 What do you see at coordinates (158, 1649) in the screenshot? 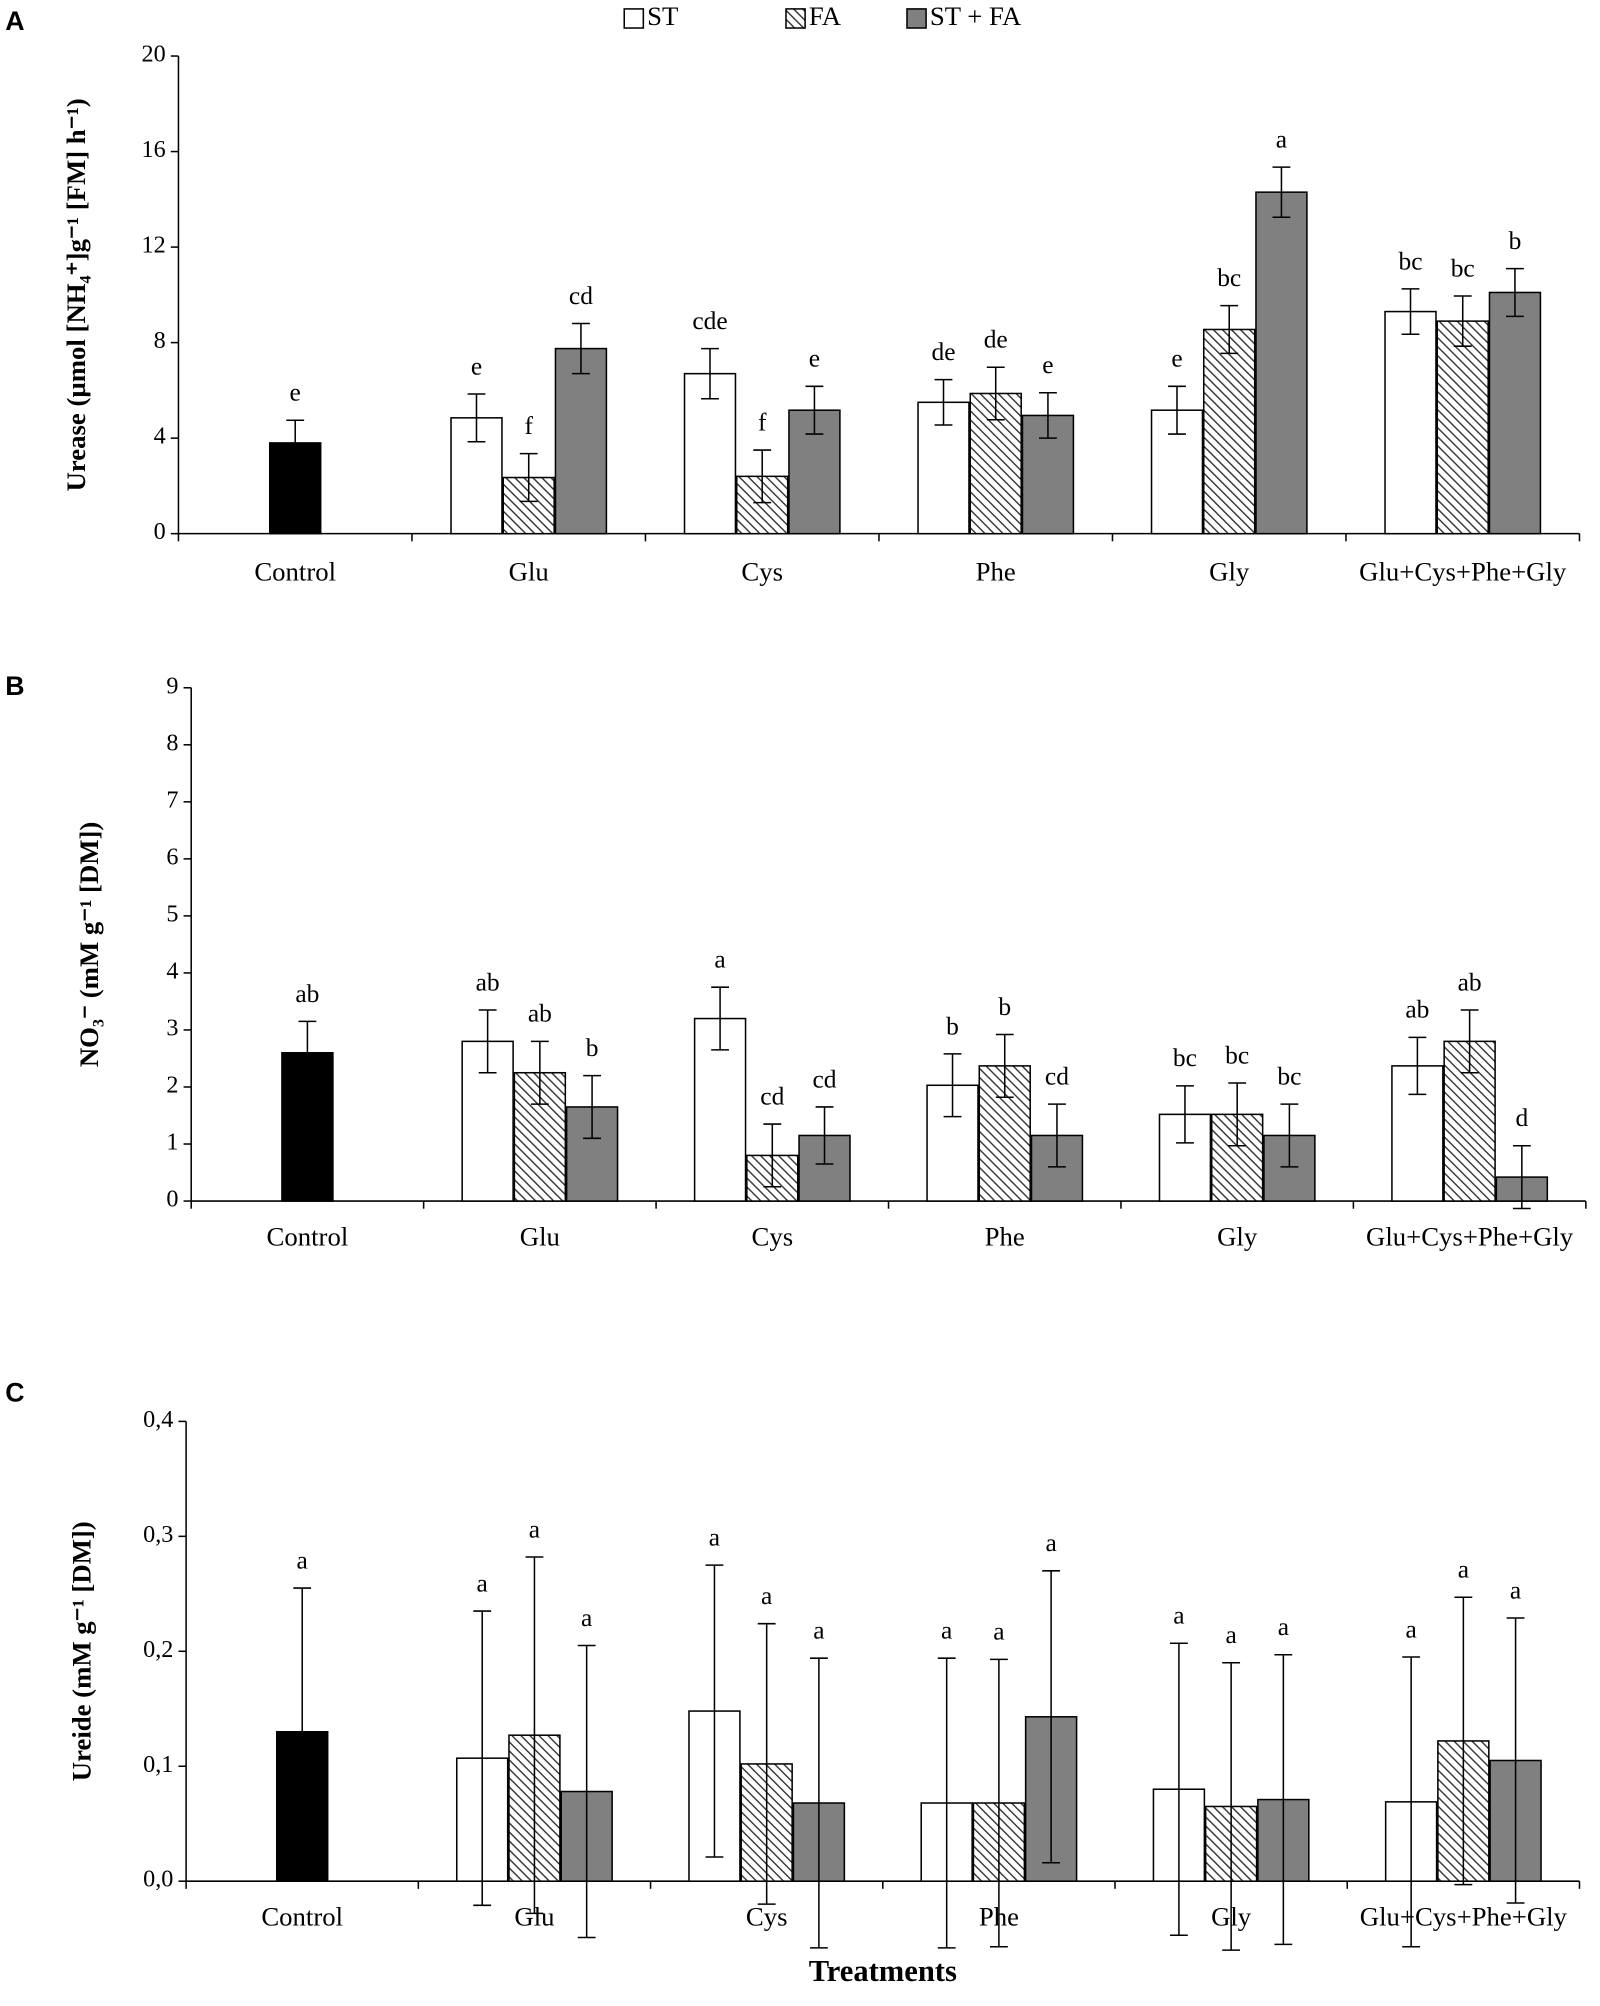
I see `y-tick-label: 0,2` at bounding box center [158, 1649].